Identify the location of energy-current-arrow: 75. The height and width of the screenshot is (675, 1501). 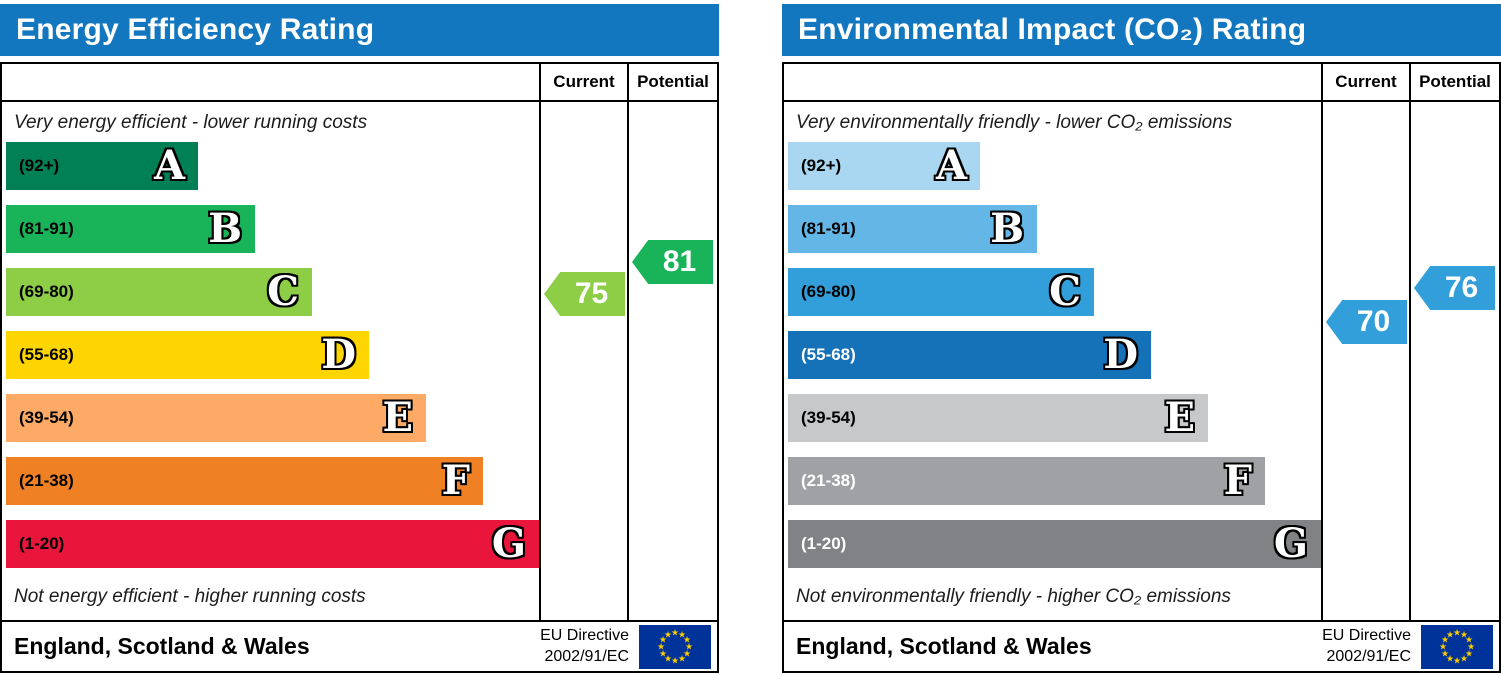
(584, 294).